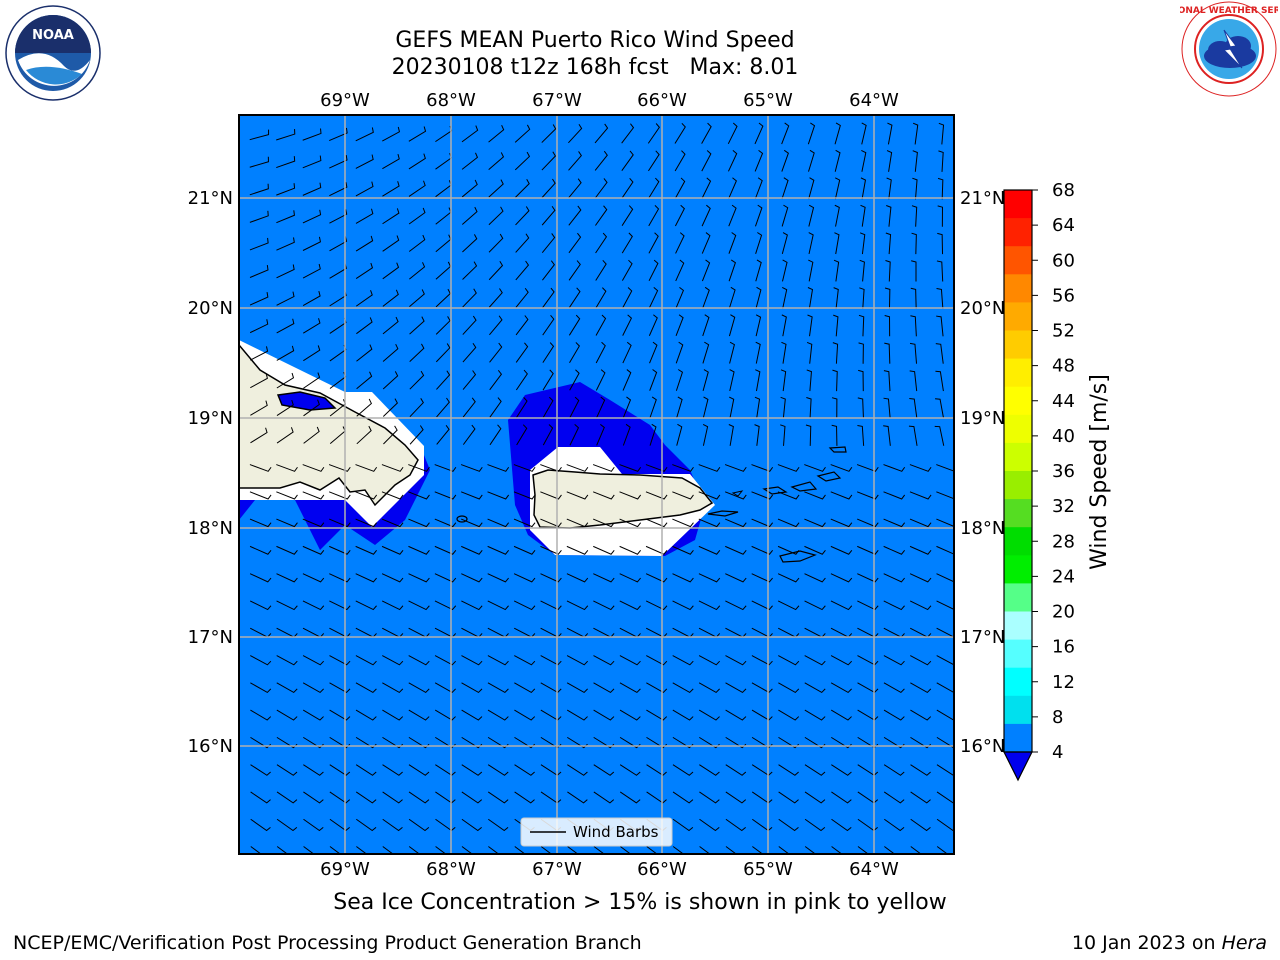 Image resolution: width=1280 pixels, height=960 pixels. I want to click on footer-host: Hera, so click(1244, 943).